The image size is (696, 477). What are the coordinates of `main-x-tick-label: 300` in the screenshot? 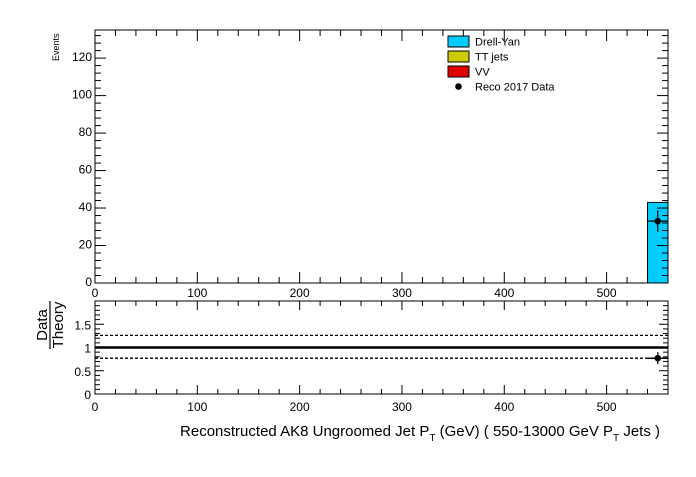 It's located at (402, 293).